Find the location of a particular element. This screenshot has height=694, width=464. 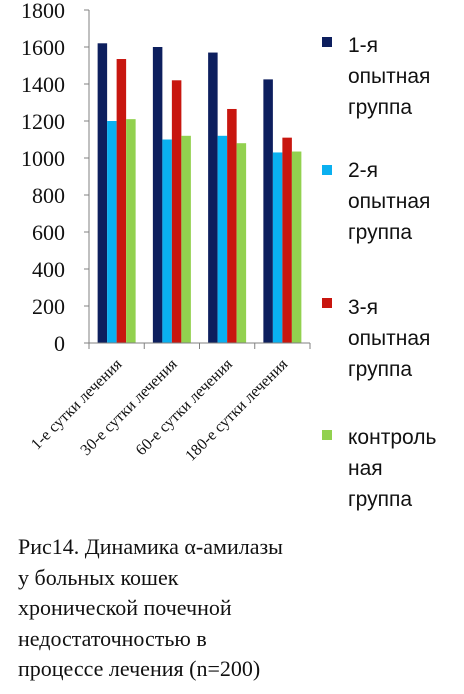

legend-label-group-3: 3-я опытная группа is located at coordinates (389, 338).